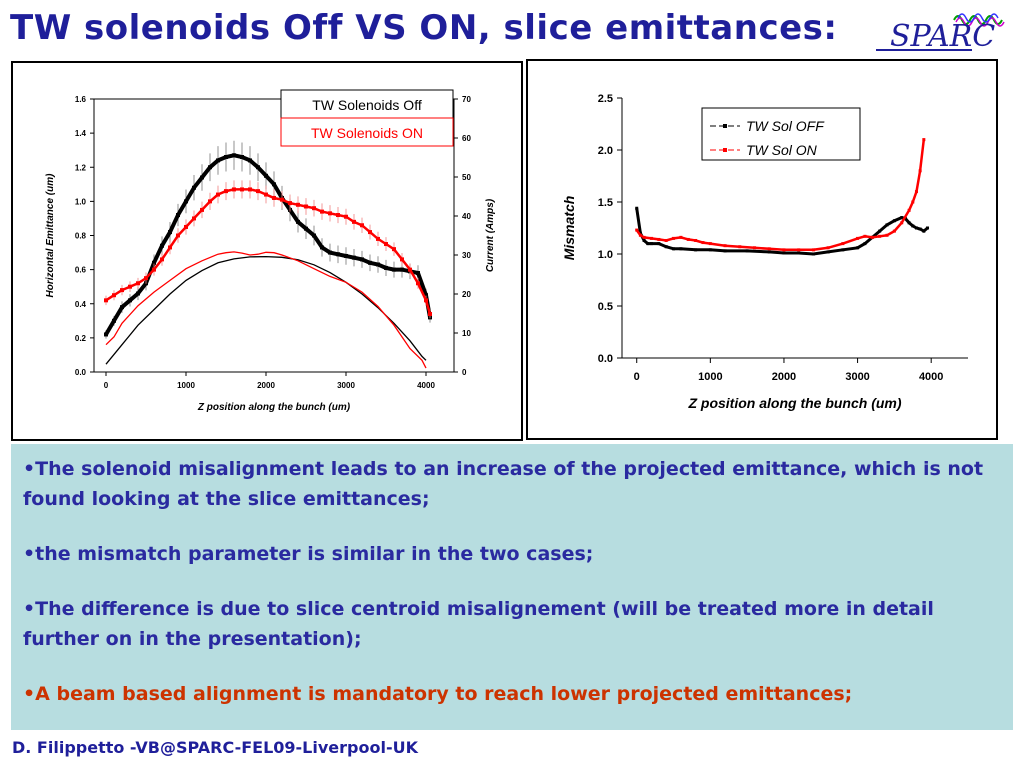 The width and height of the screenshot is (1024, 768). What do you see at coordinates (605, 307) in the screenshot?
I see `y-tick-label: 0.5` at bounding box center [605, 307].